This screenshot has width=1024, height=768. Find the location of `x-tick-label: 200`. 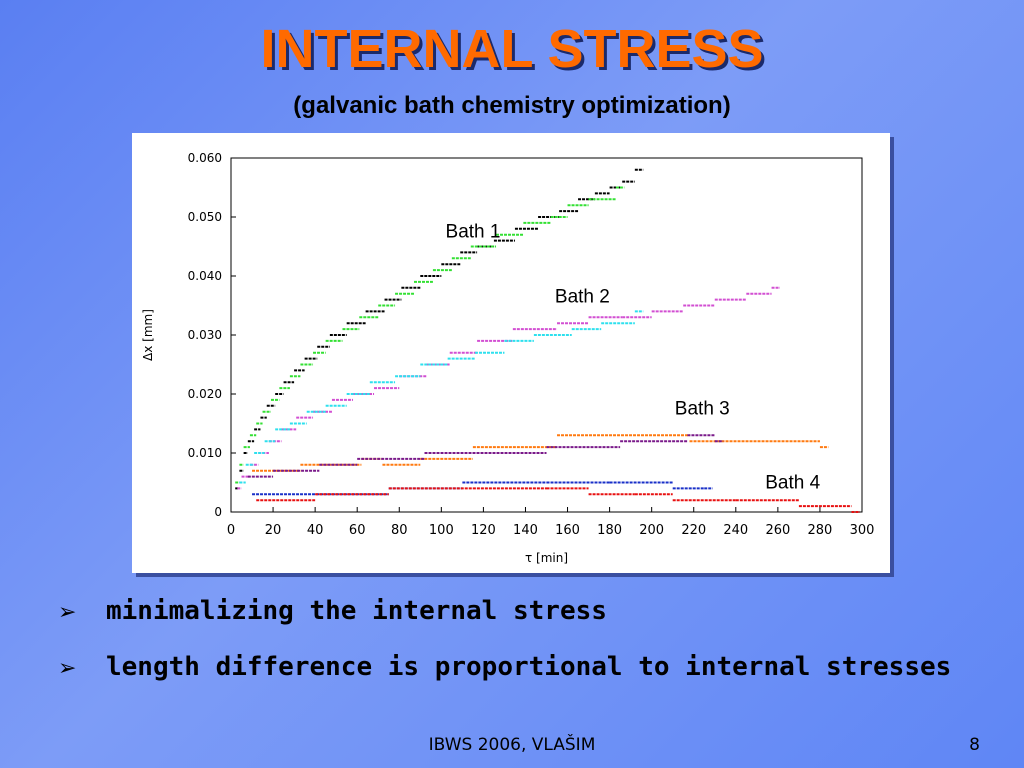

x-tick-label: 200 is located at coordinates (651, 530).